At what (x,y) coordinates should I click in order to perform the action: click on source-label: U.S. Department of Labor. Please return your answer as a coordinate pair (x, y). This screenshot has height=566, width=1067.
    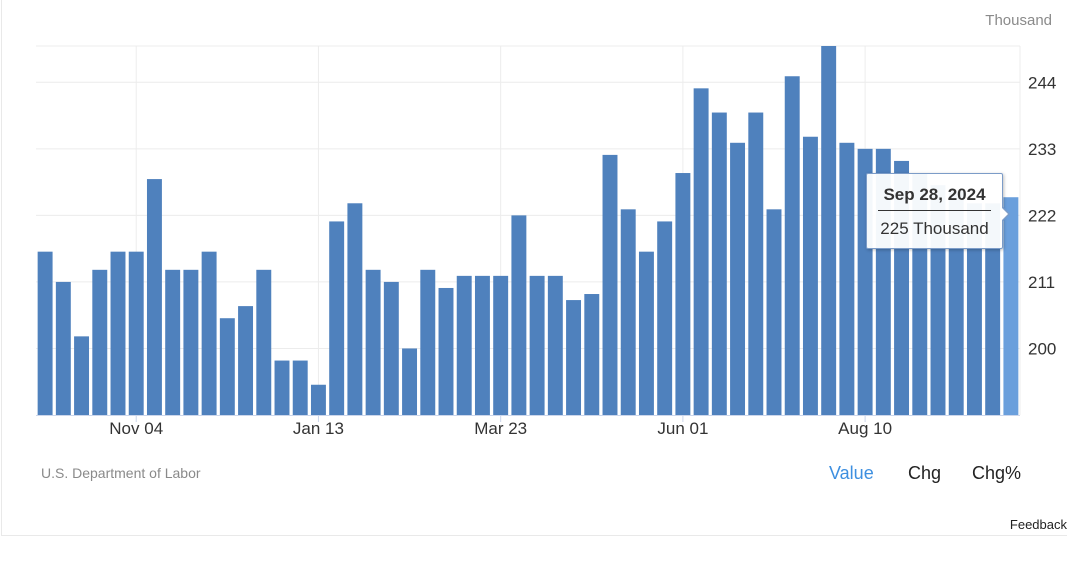
    Looking at the image, I should click on (121, 473).